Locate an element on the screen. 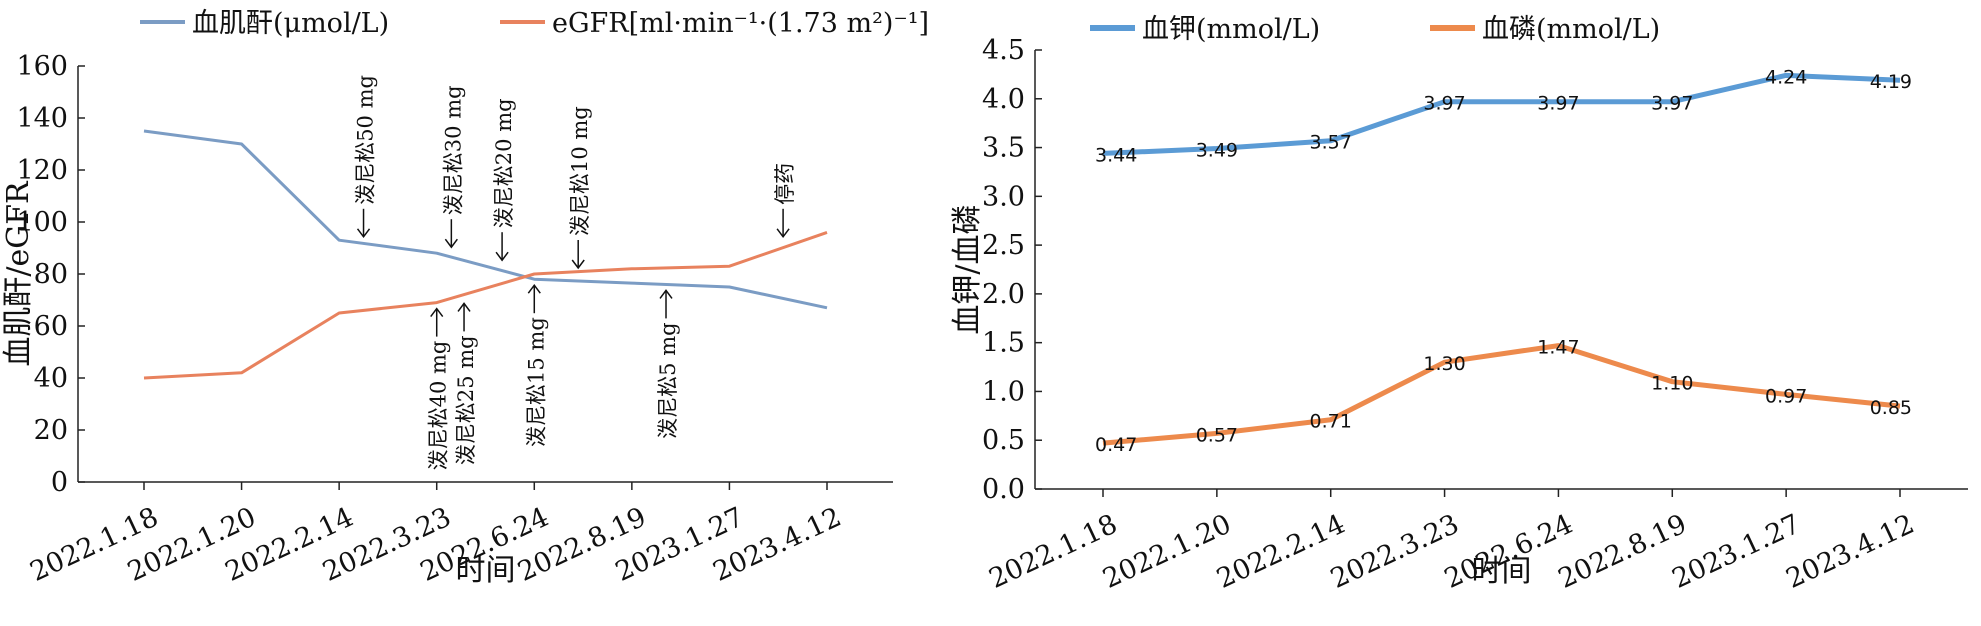 The width and height of the screenshot is (1981, 626). y-axis-title: 血肌酐/eGFR is located at coordinates (18, 273).